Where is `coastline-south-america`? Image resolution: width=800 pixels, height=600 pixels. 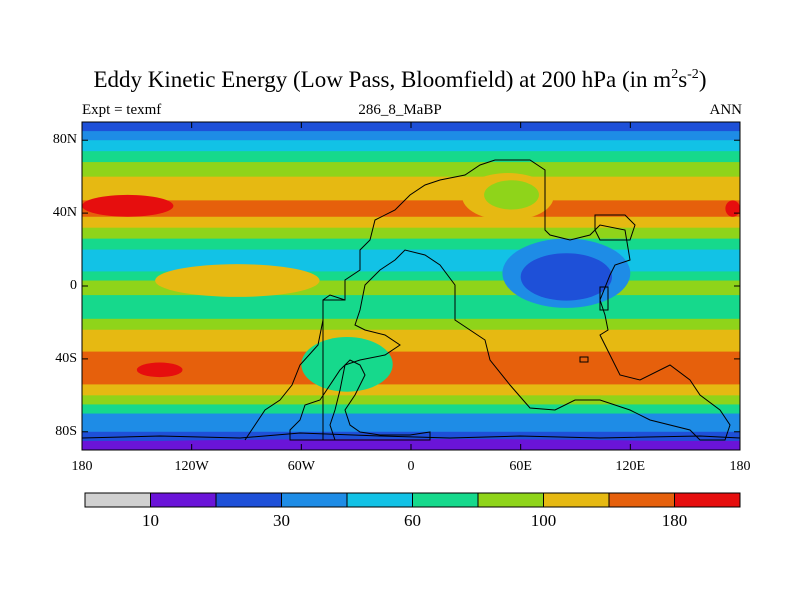 coastline-south-america is located at coordinates (360, 400).